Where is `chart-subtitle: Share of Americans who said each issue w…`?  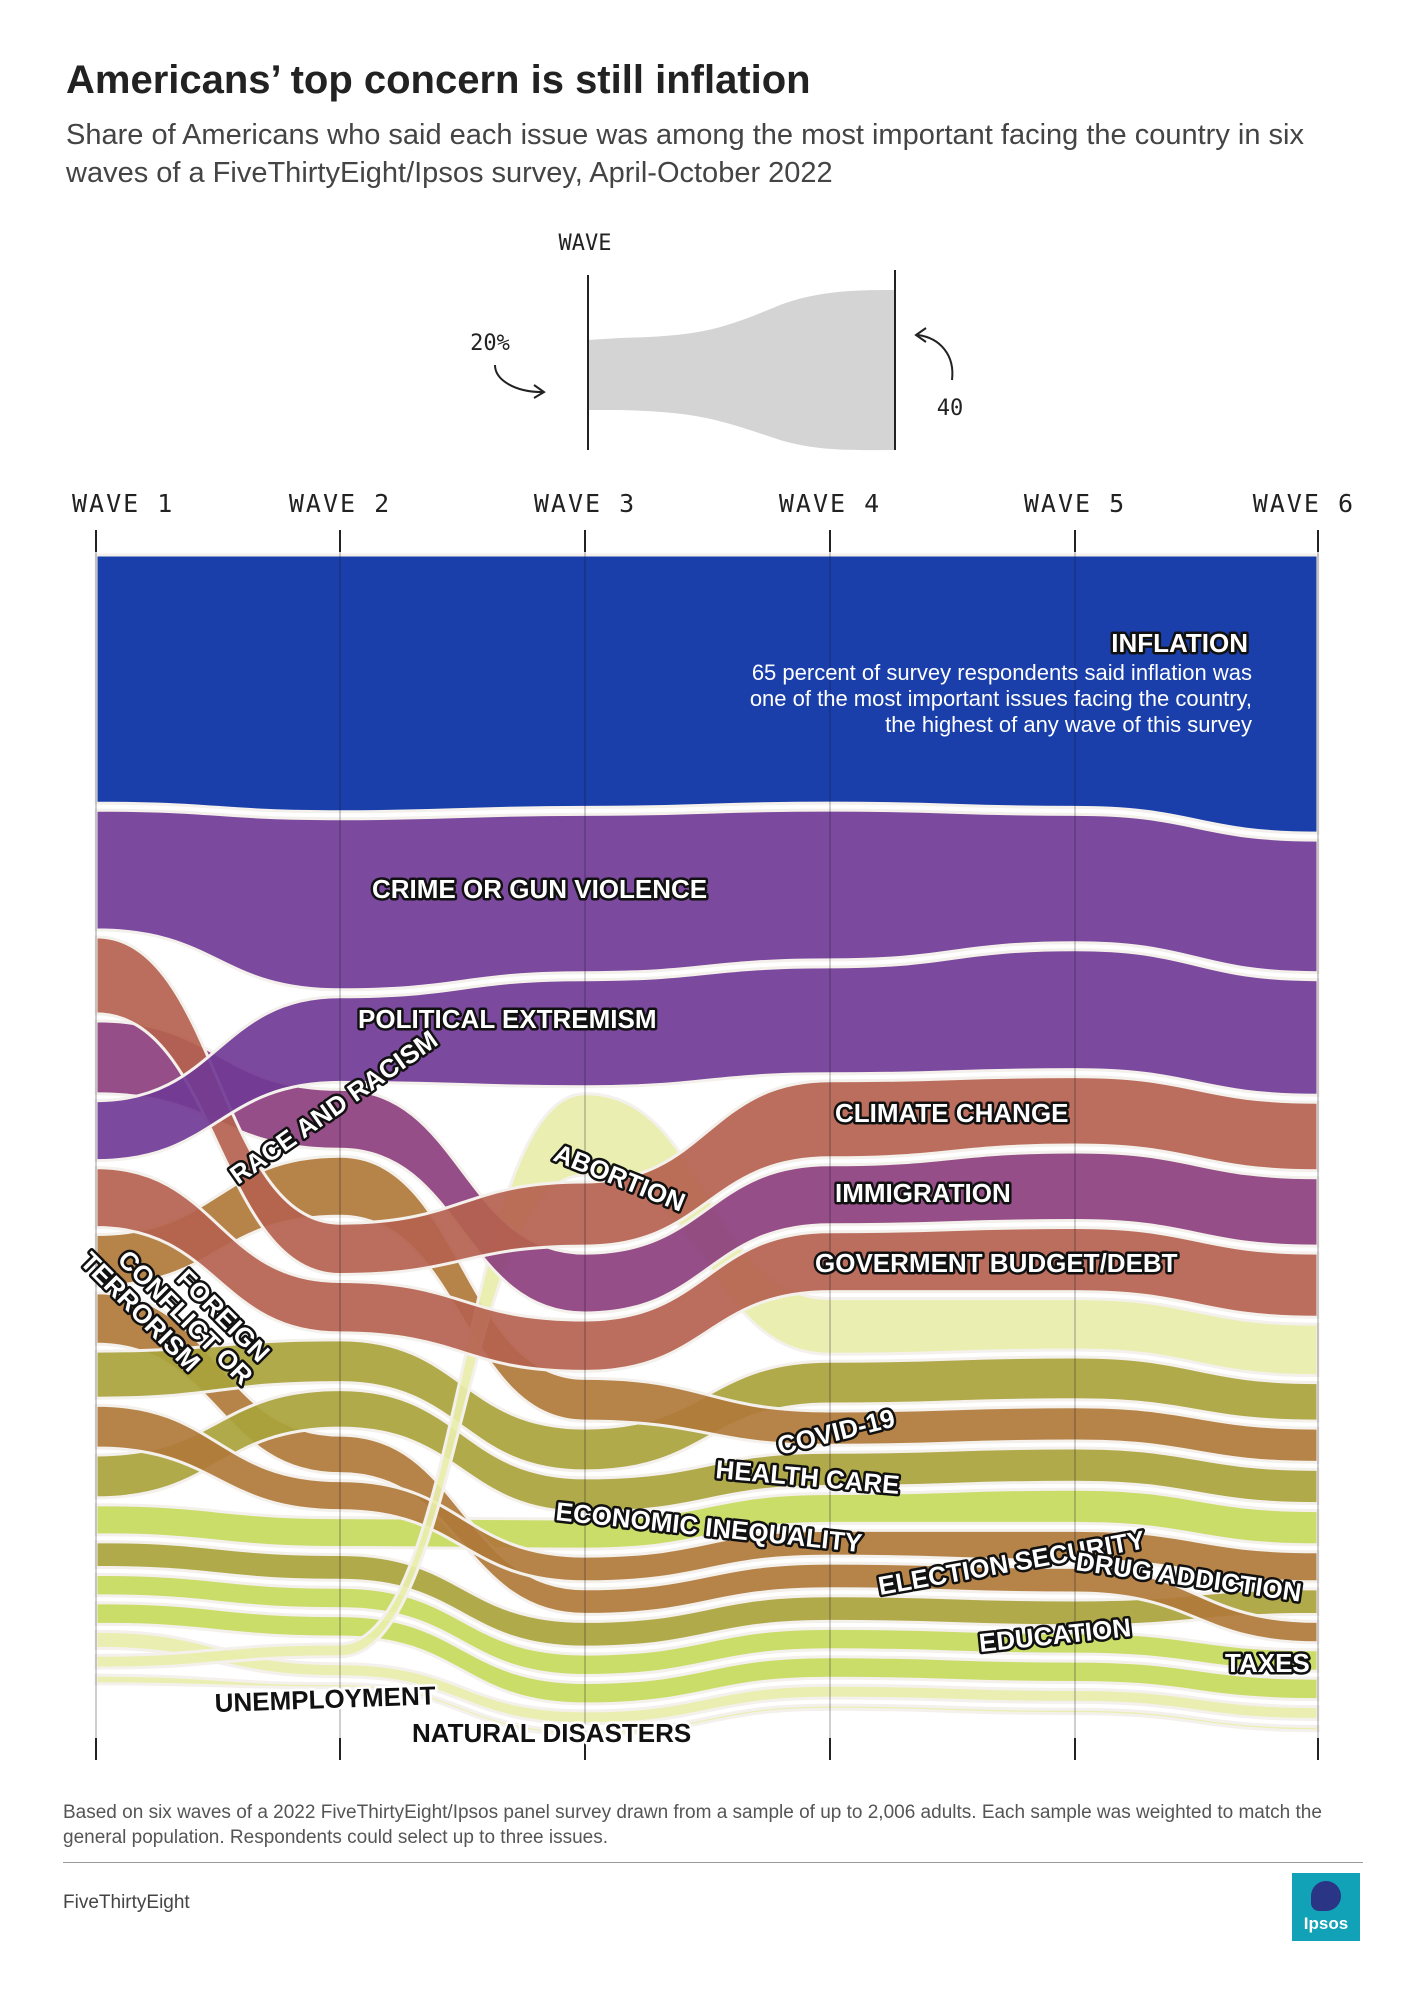
chart-subtitle: Share of Americans who said each issue w… is located at coordinates (685, 154).